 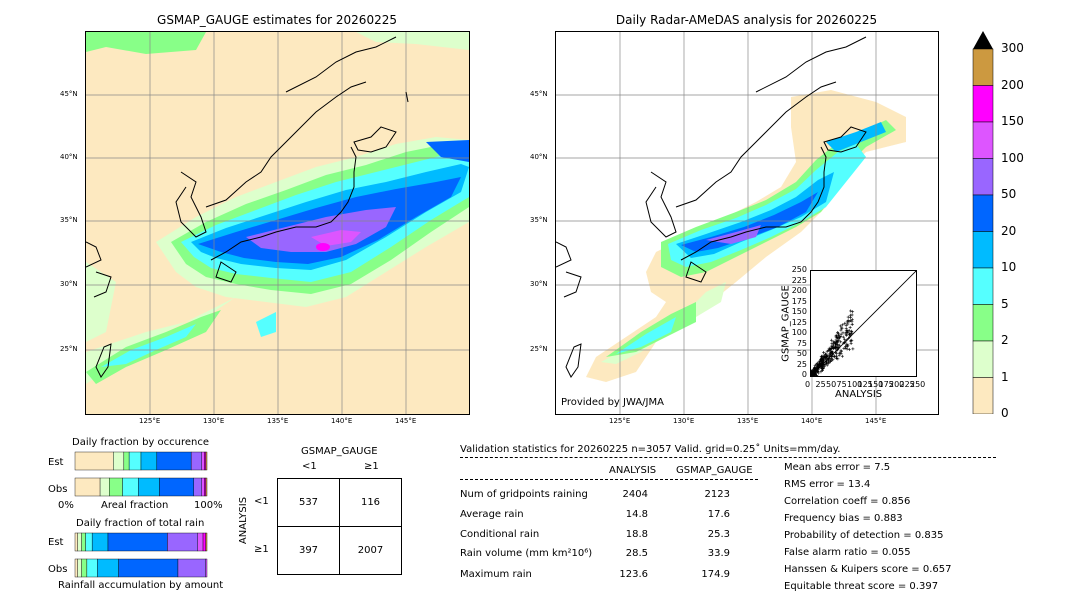 What do you see at coordinates (841, 384) in the screenshot?
I see `scatter-x-tick: 75` at bounding box center [841, 384].